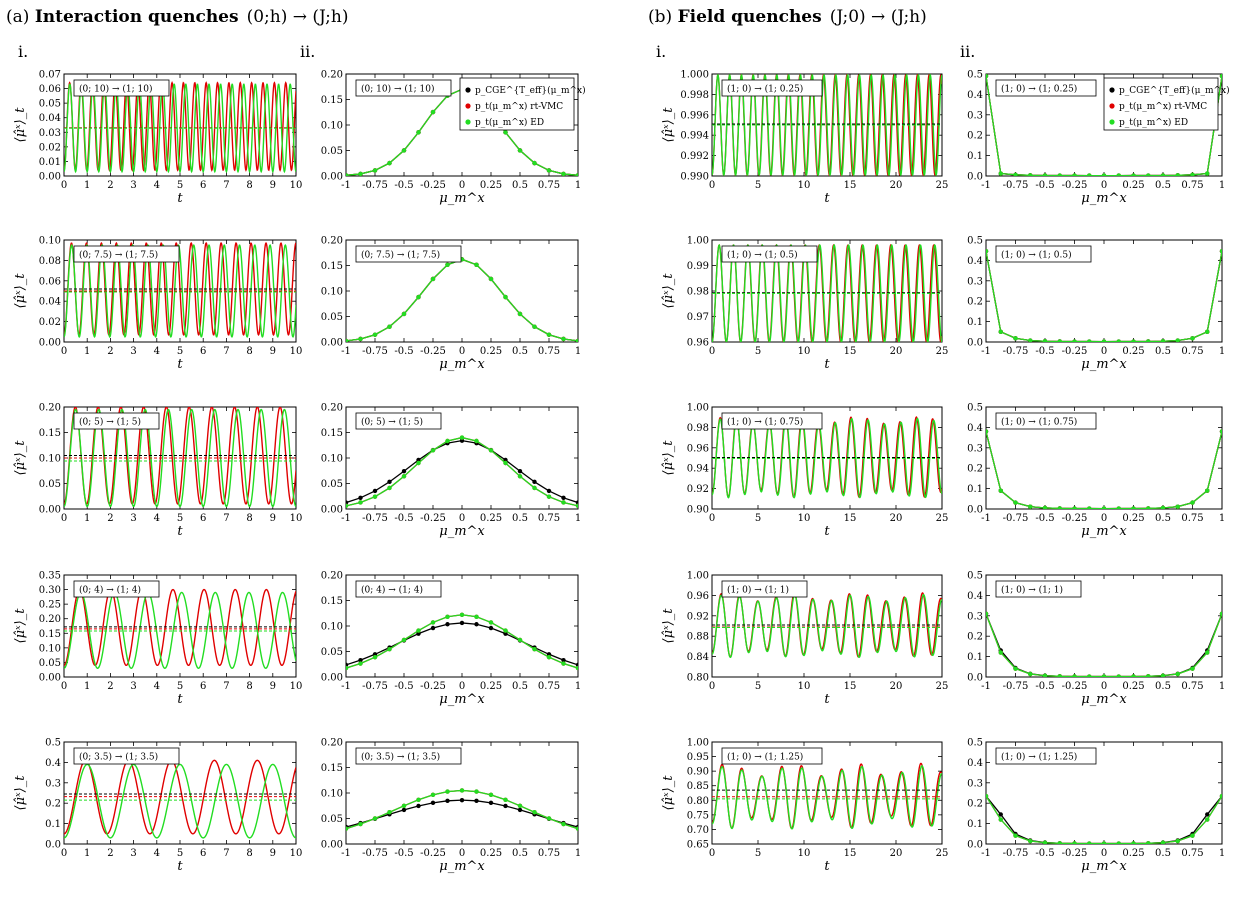 This screenshot has height=917, width=1239. What do you see at coordinates (975, 241) in the screenshot?
I see `y-tick-label: 0.5` at bounding box center [975, 241].